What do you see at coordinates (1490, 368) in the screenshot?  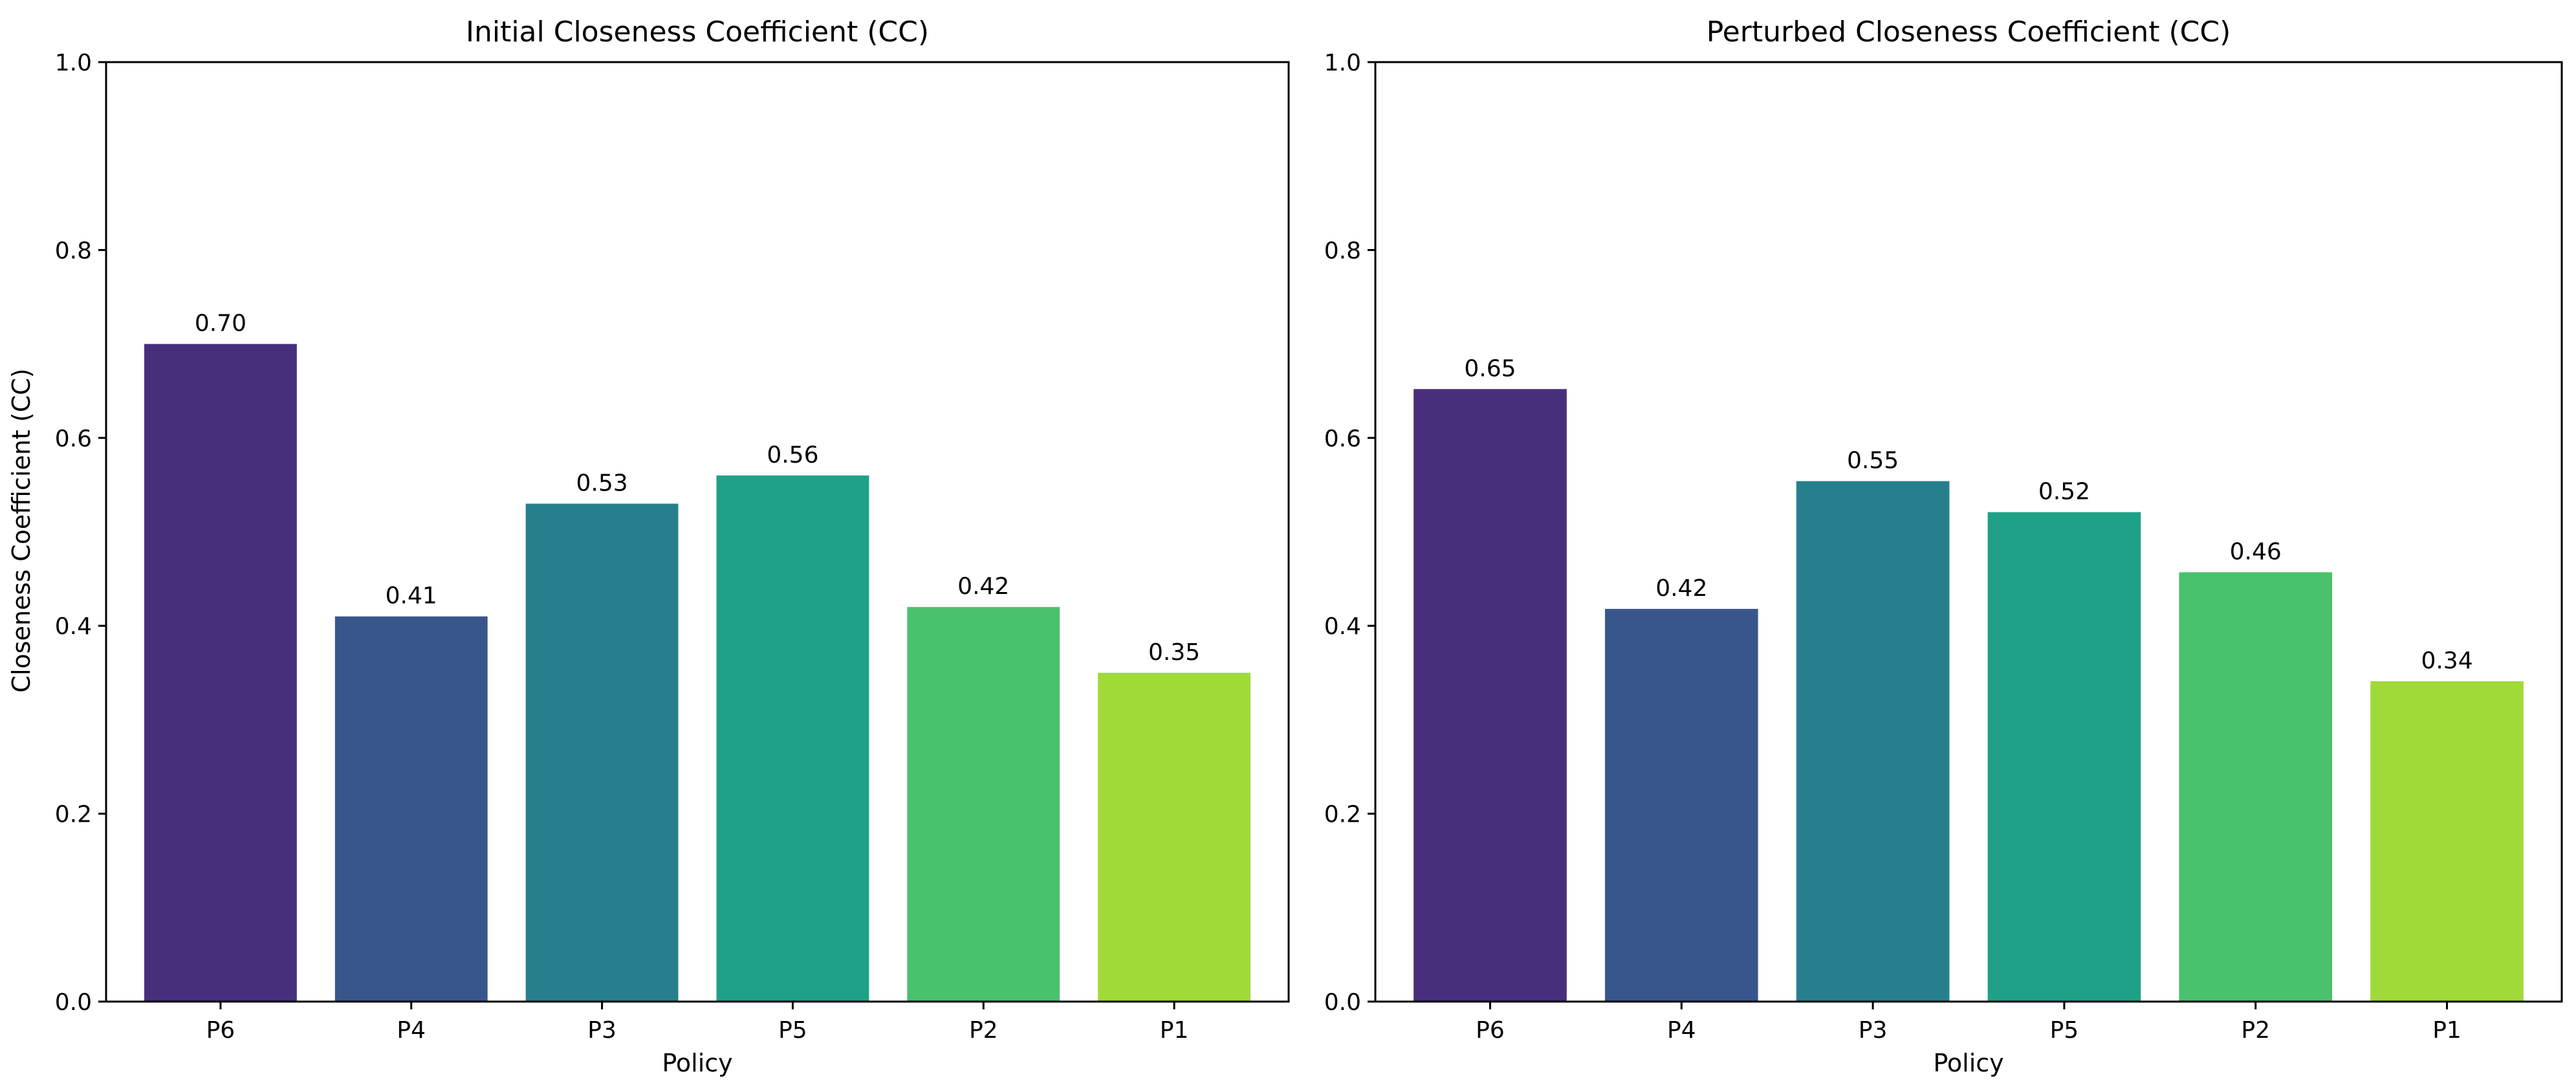 I see `value-label: 0.65` at bounding box center [1490, 368].